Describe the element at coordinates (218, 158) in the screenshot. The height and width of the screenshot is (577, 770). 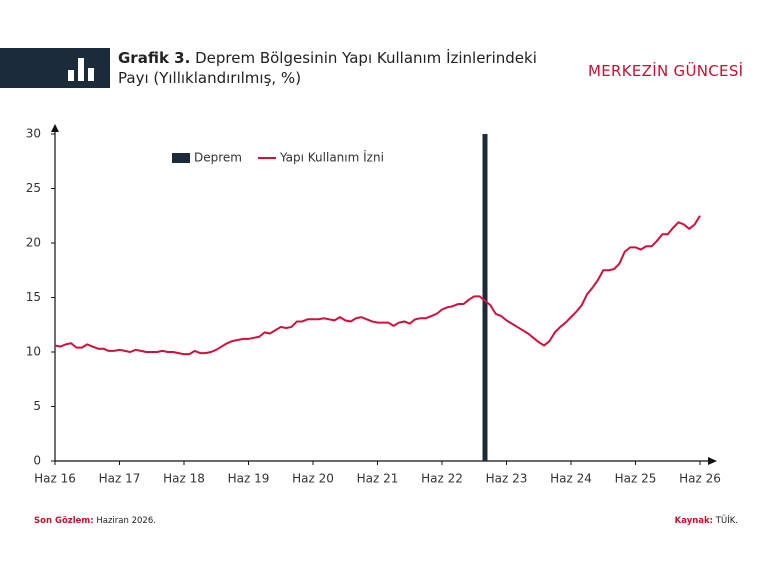
I see `legend-label: Deprem` at that location.